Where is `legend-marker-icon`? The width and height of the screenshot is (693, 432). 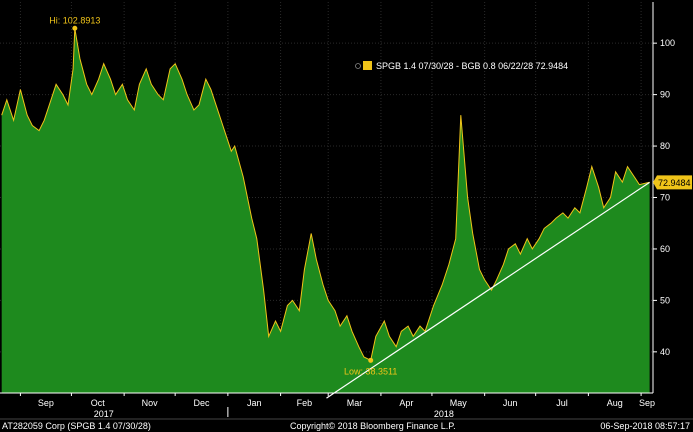
legend-marker-icon is located at coordinates (358, 66).